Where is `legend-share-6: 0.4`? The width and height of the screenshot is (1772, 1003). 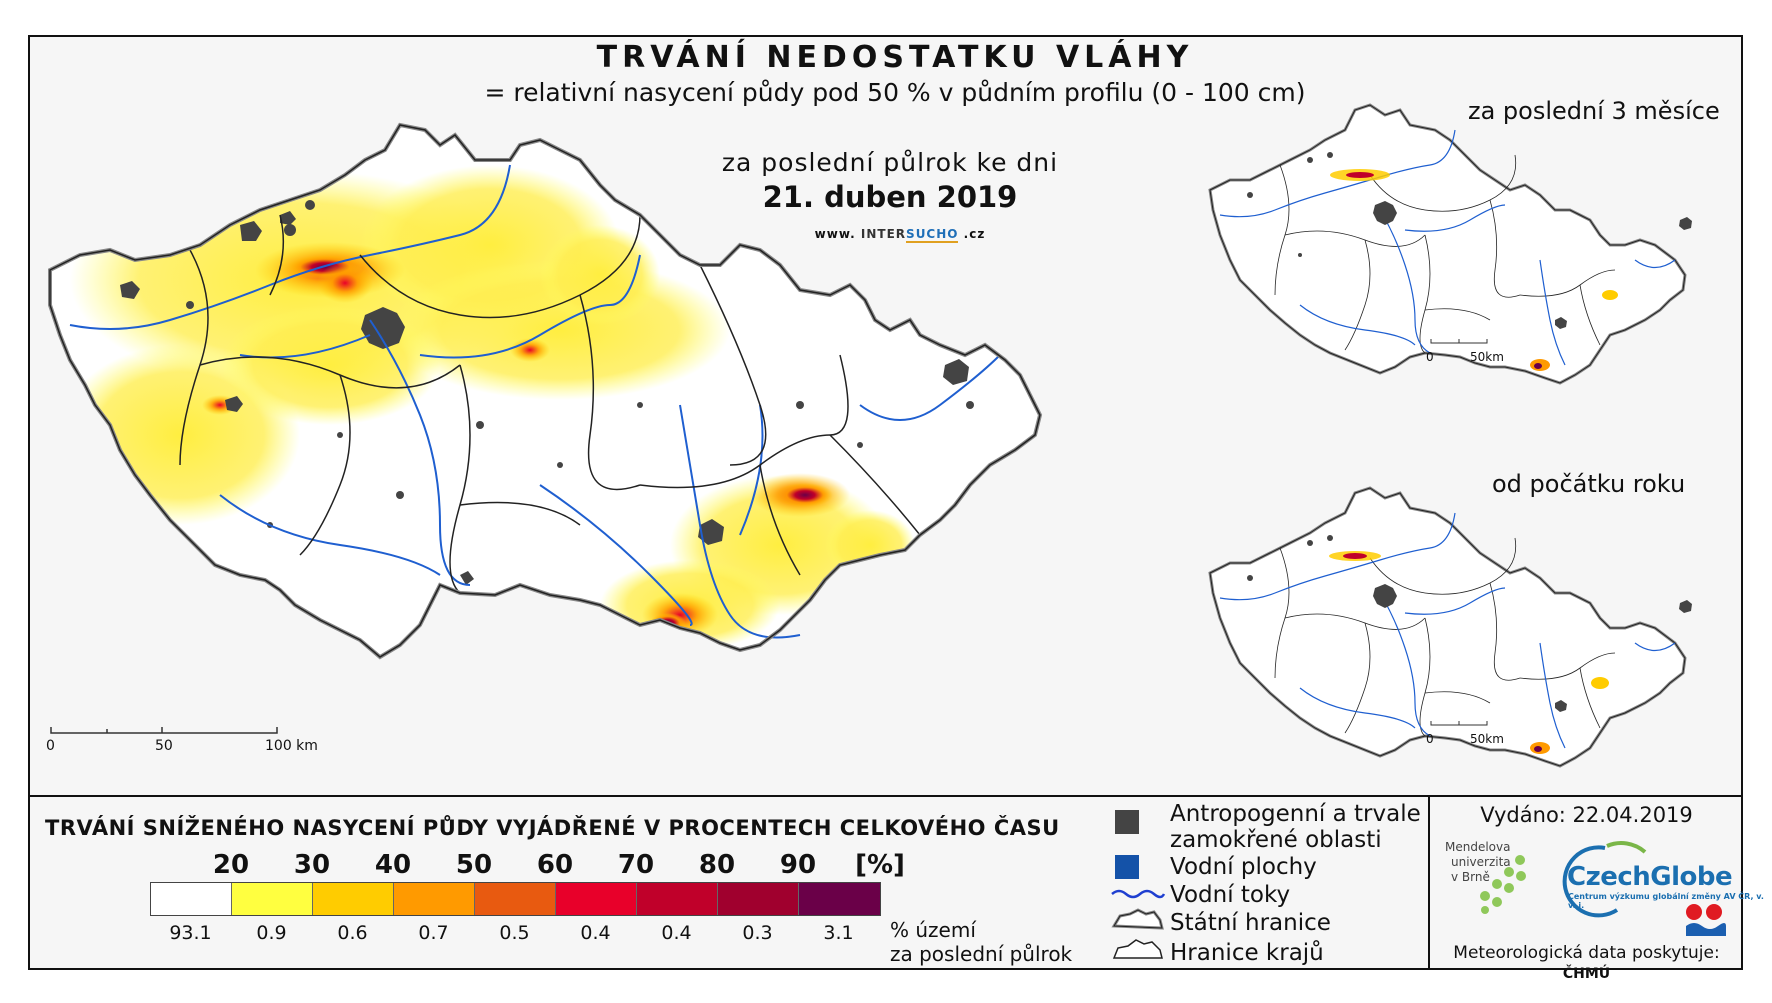
legend-share-6: 0.4 is located at coordinates (676, 933).